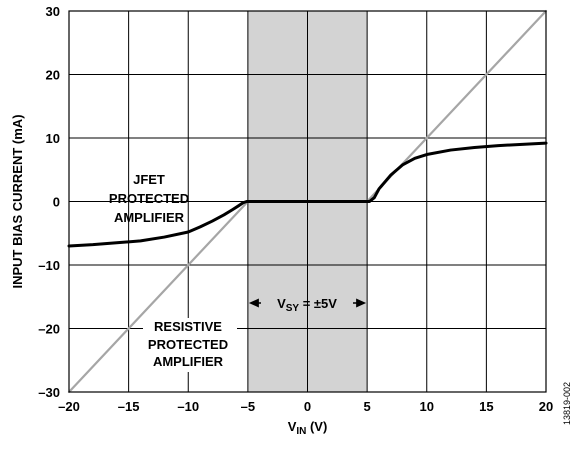 The height and width of the screenshot is (449, 576). Describe the element at coordinates (292, 426) in the screenshot. I see `x-axis-label-main: V` at that location.